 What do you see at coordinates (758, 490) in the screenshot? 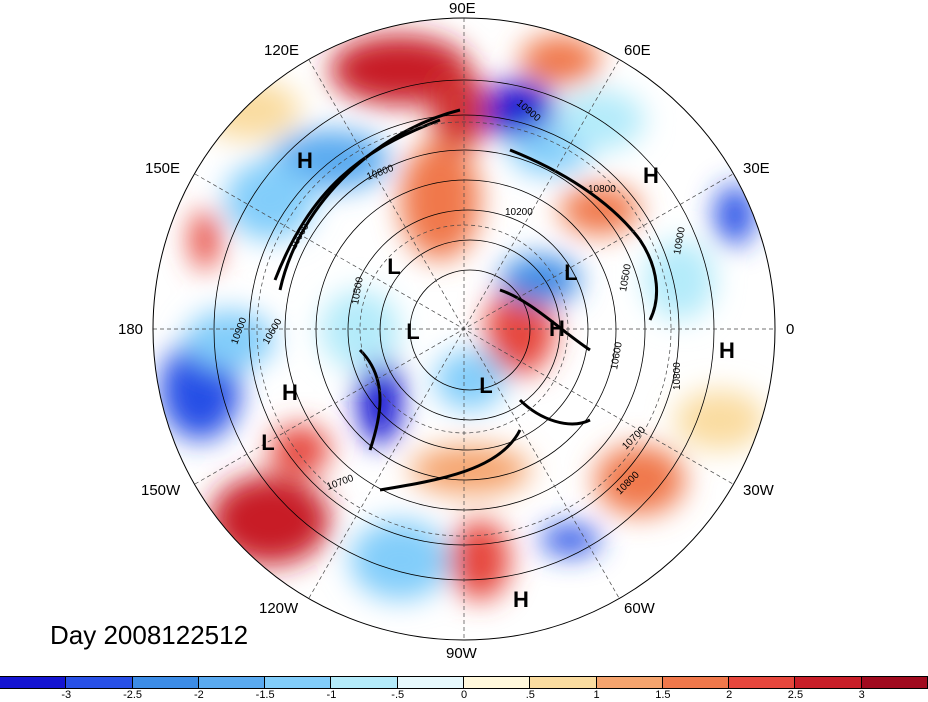
I see `longitude-label-30w: 30W` at bounding box center [758, 490].